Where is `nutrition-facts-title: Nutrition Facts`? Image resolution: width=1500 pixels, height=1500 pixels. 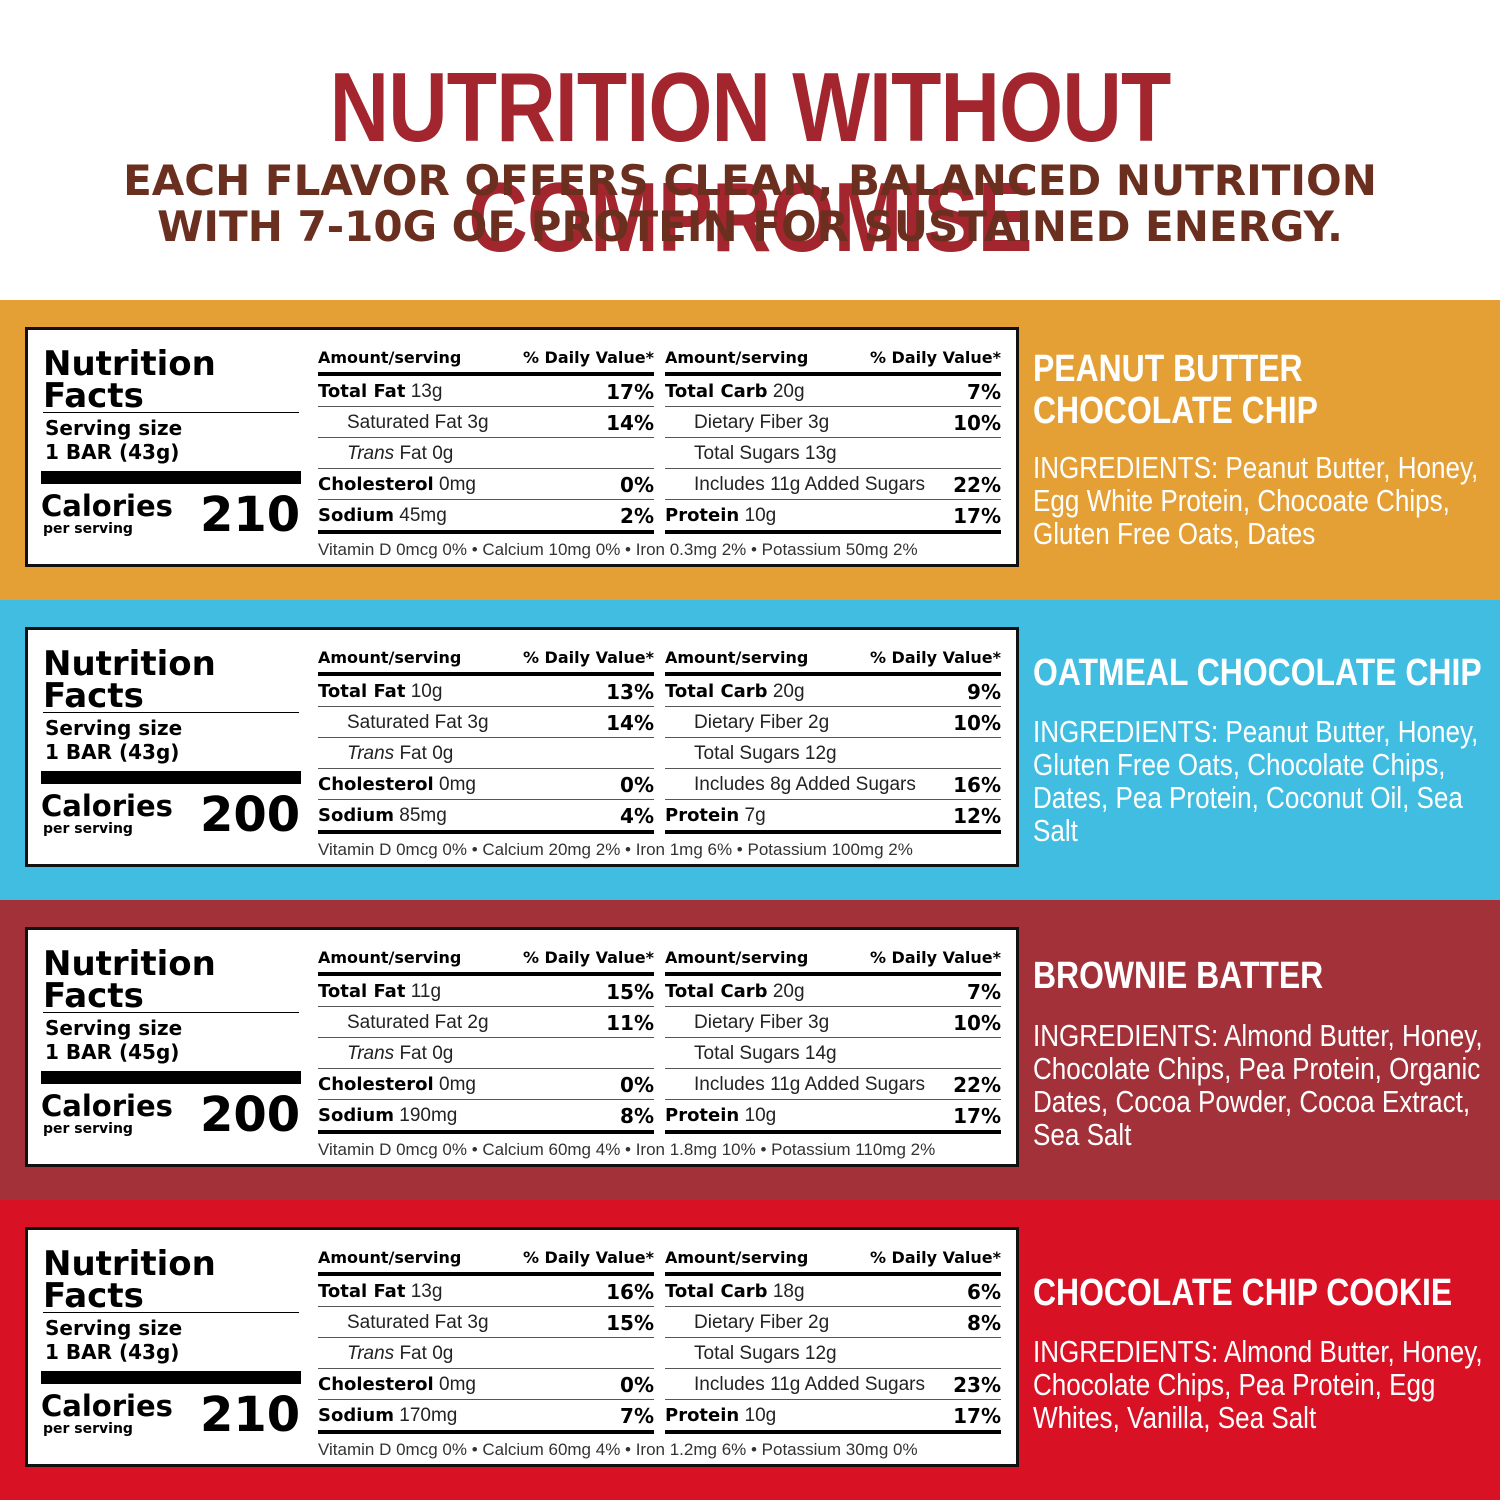
nutrition-facts-title: Nutrition Facts is located at coordinates (129, 678).